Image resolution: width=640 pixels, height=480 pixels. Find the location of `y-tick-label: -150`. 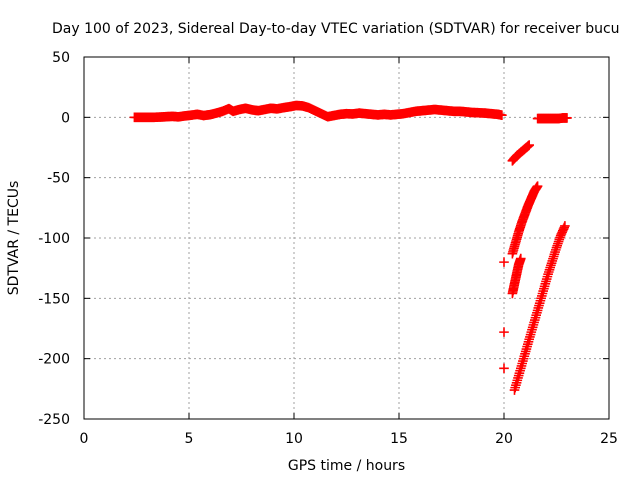

y-tick-label: -150 is located at coordinates (54, 299).